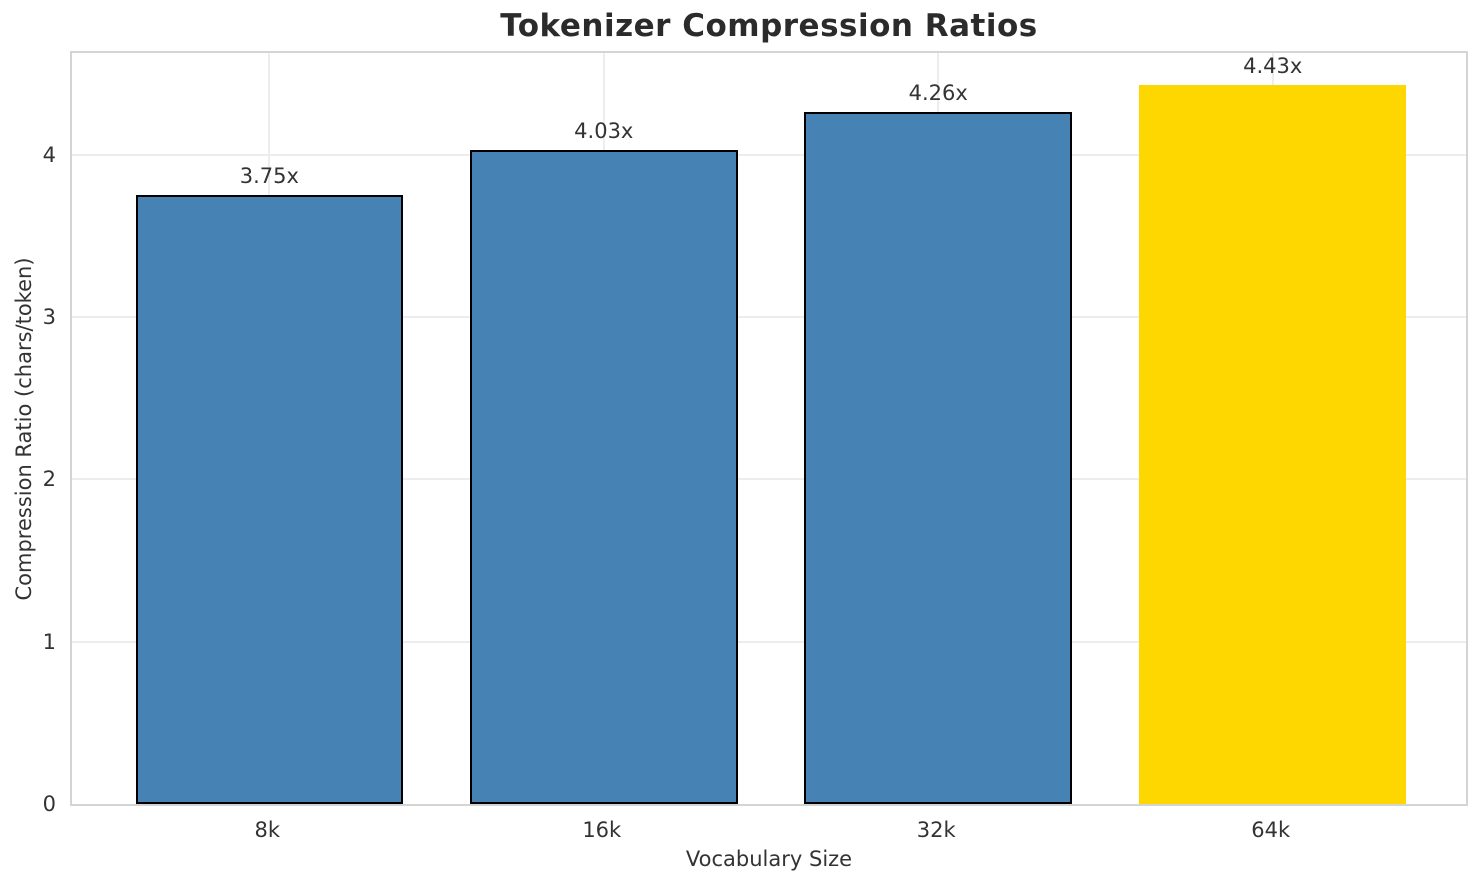 This screenshot has height=885, width=1483. What do you see at coordinates (49, 641) in the screenshot?
I see `y-tick-label: 1` at bounding box center [49, 641].